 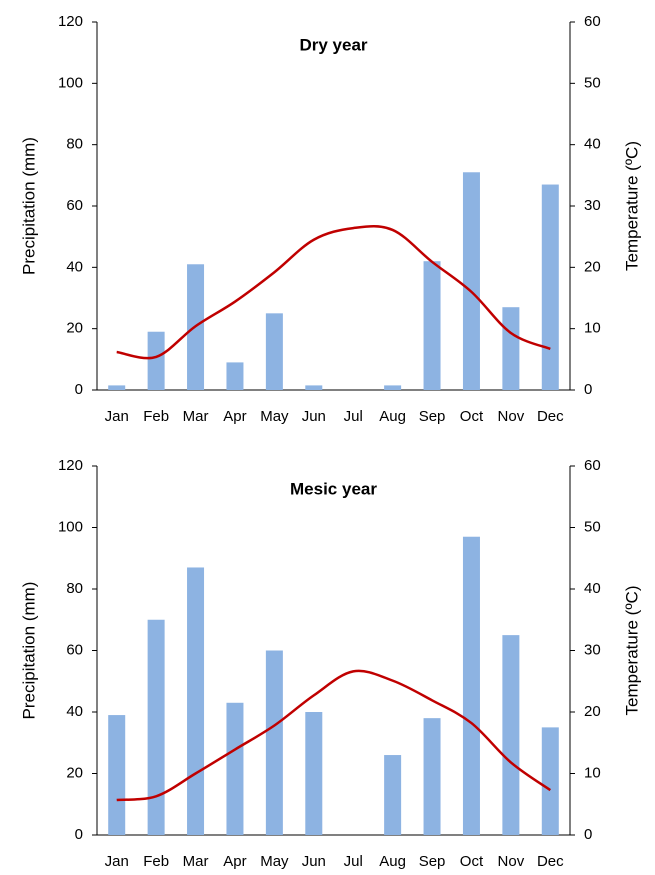 I want to click on chart-title: Dry year, so click(x=333, y=44).